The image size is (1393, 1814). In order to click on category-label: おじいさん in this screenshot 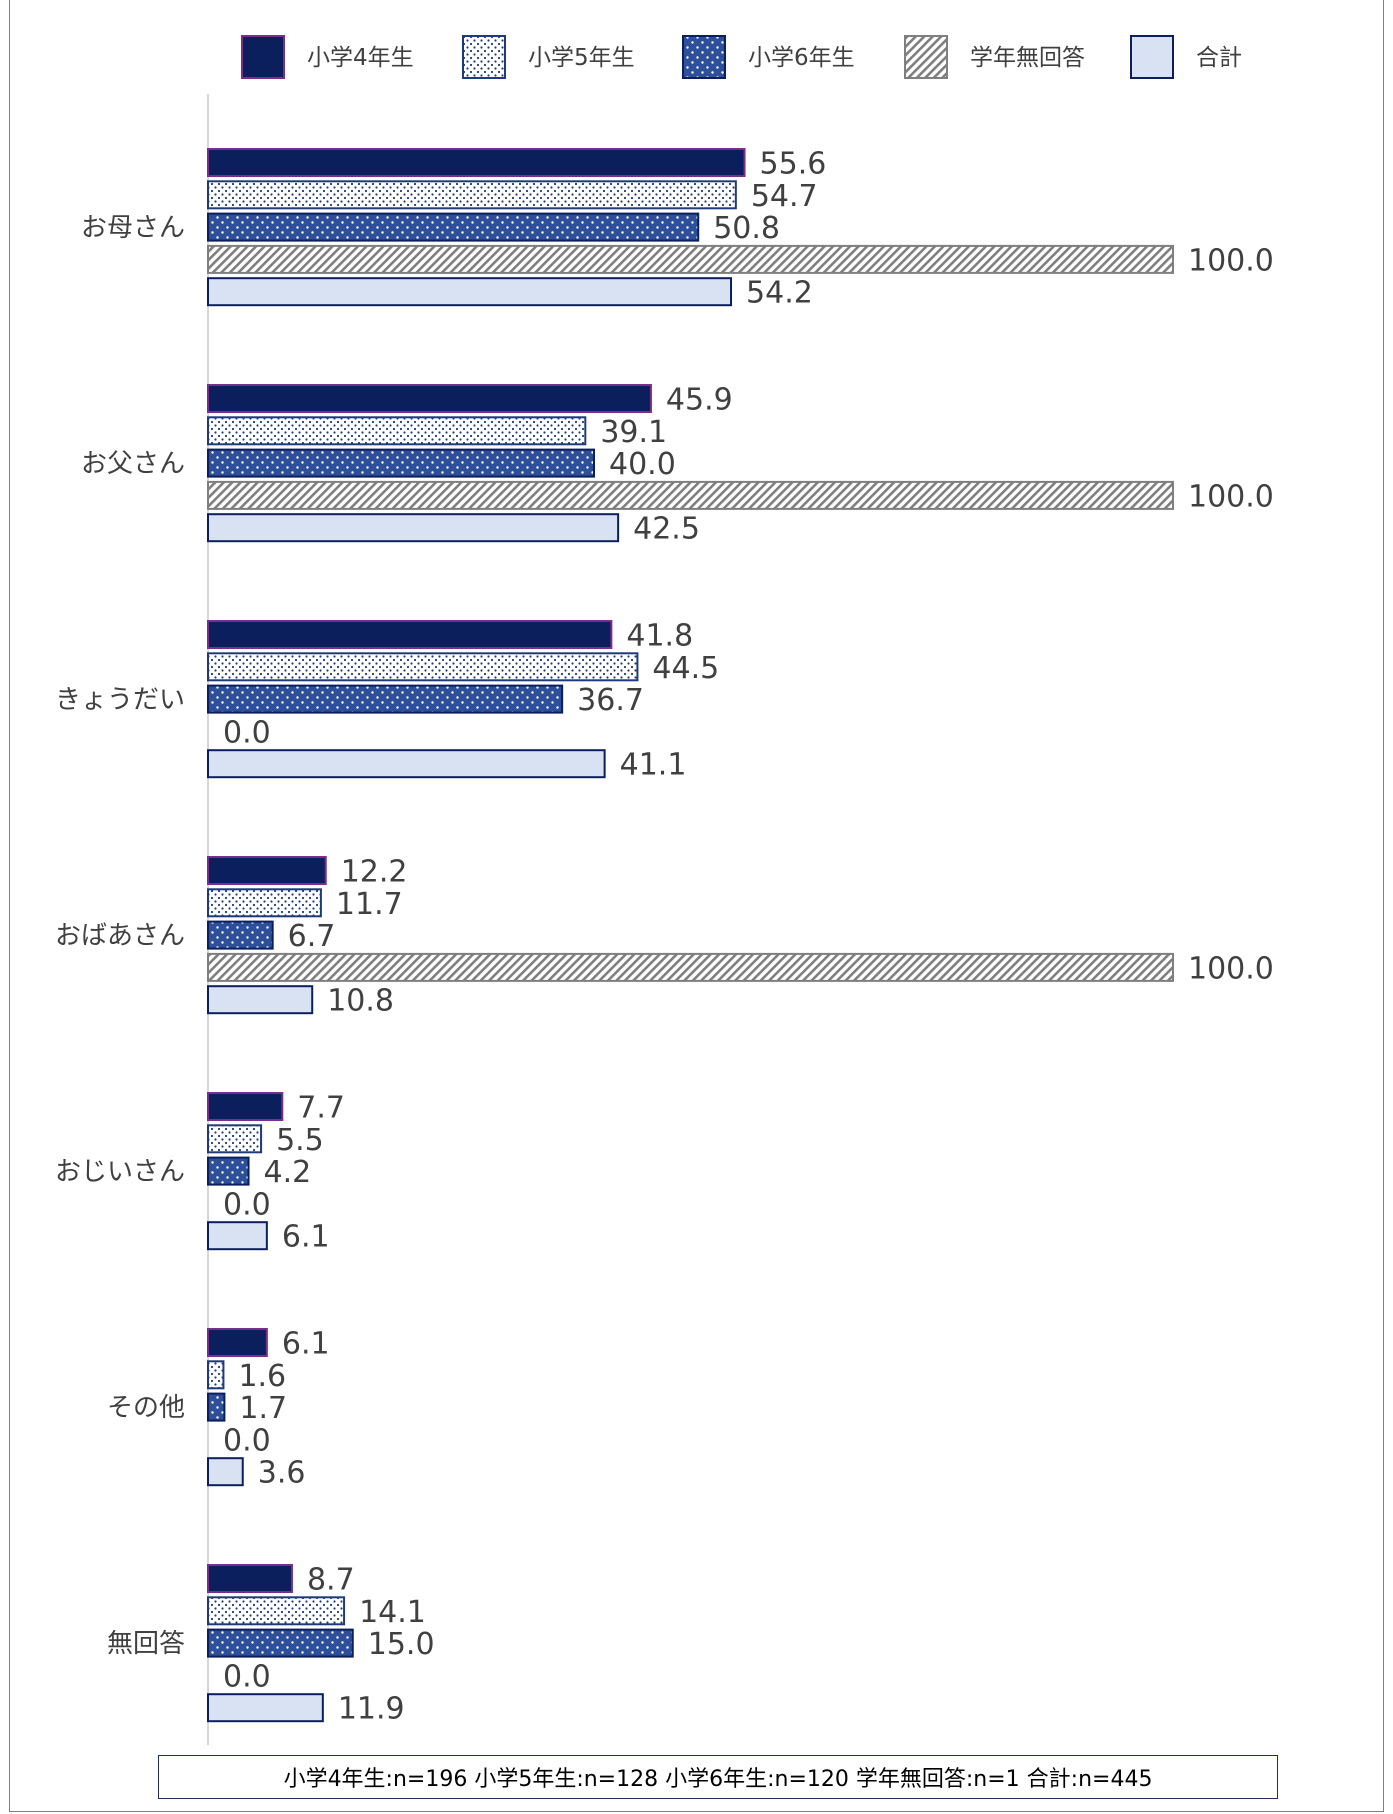, I will do `click(120, 1172)`.